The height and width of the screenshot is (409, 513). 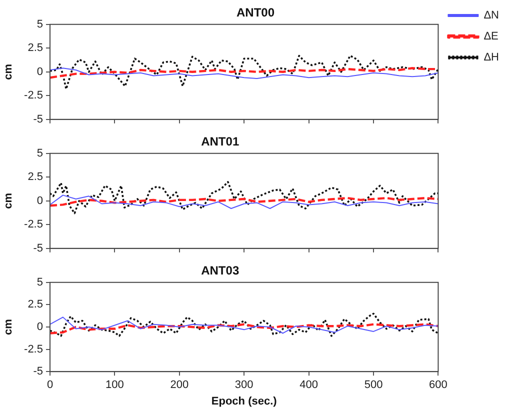 I want to click on x-tick-label: 100, so click(x=115, y=385).